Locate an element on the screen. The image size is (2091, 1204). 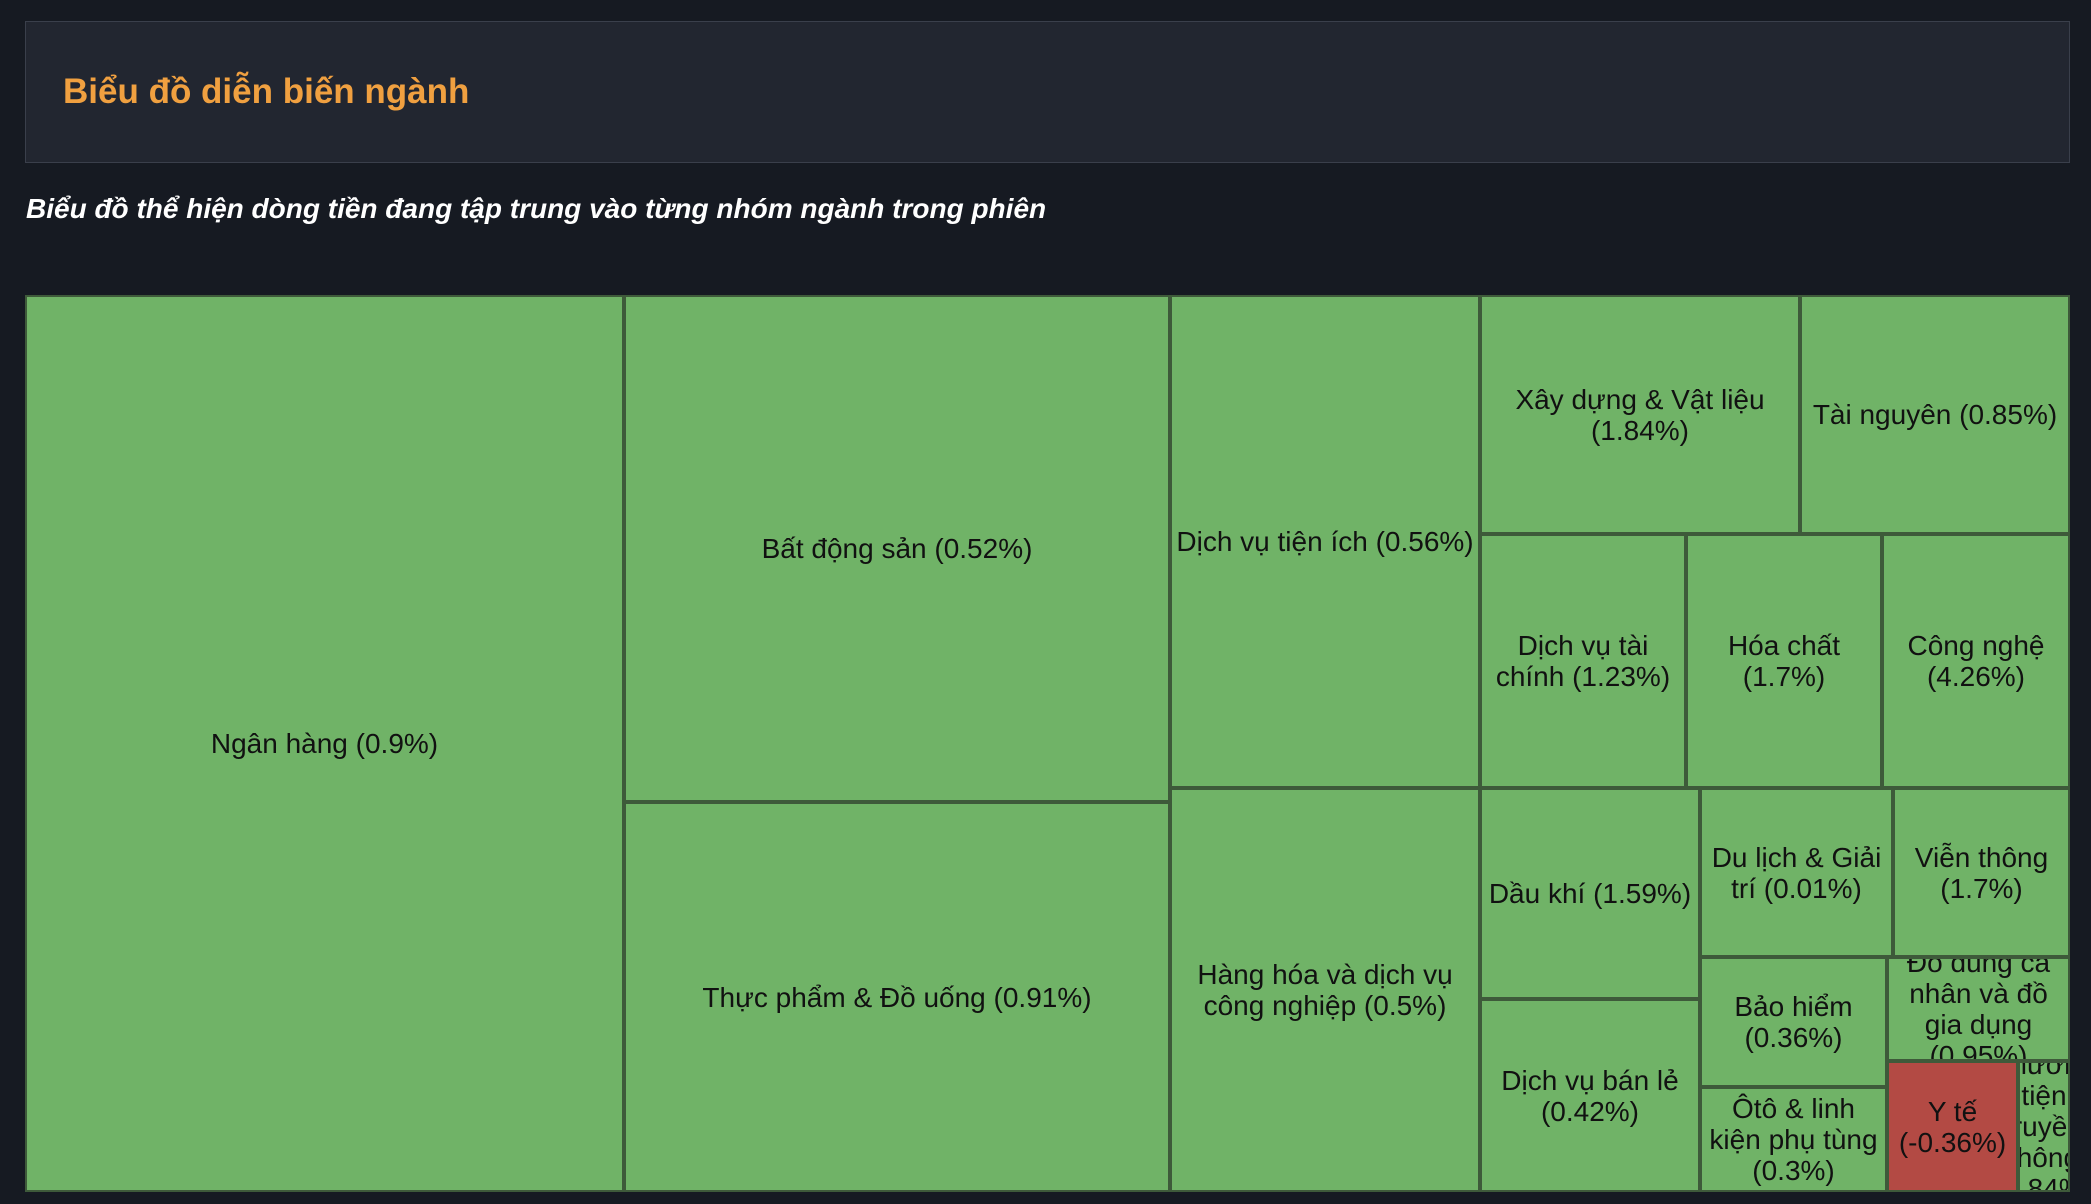
treemap-tile-dich-vu-ban-le: Dịch vụ bán lẻ (0.42%) is located at coordinates (1590, 1095).